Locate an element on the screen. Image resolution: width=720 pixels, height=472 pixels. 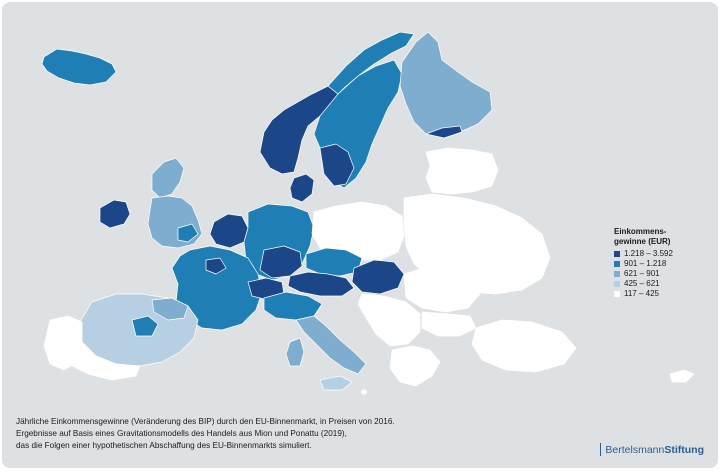
legend-item-2: 901 – 1.218 is located at coordinates (643, 264).